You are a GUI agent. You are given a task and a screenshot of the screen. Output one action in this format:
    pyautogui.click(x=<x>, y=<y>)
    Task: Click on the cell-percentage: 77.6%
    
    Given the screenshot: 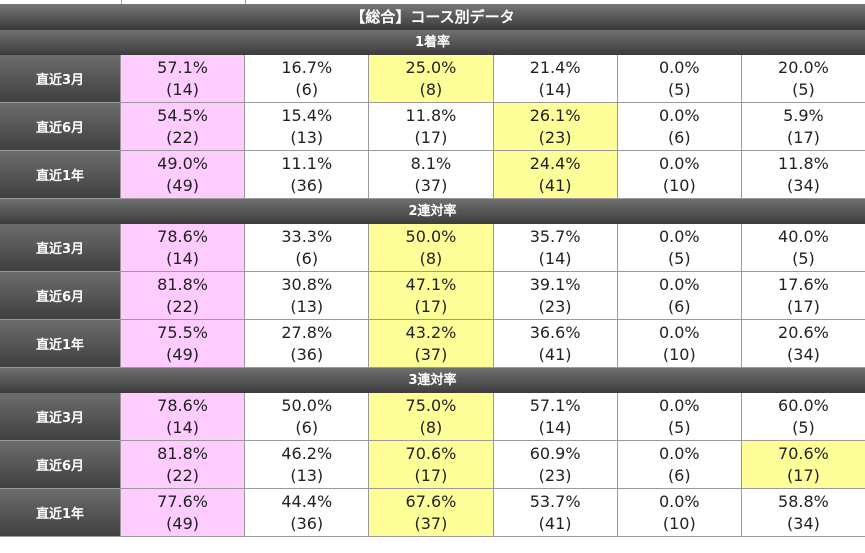 What is the action you would take?
    pyautogui.click(x=182, y=501)
    